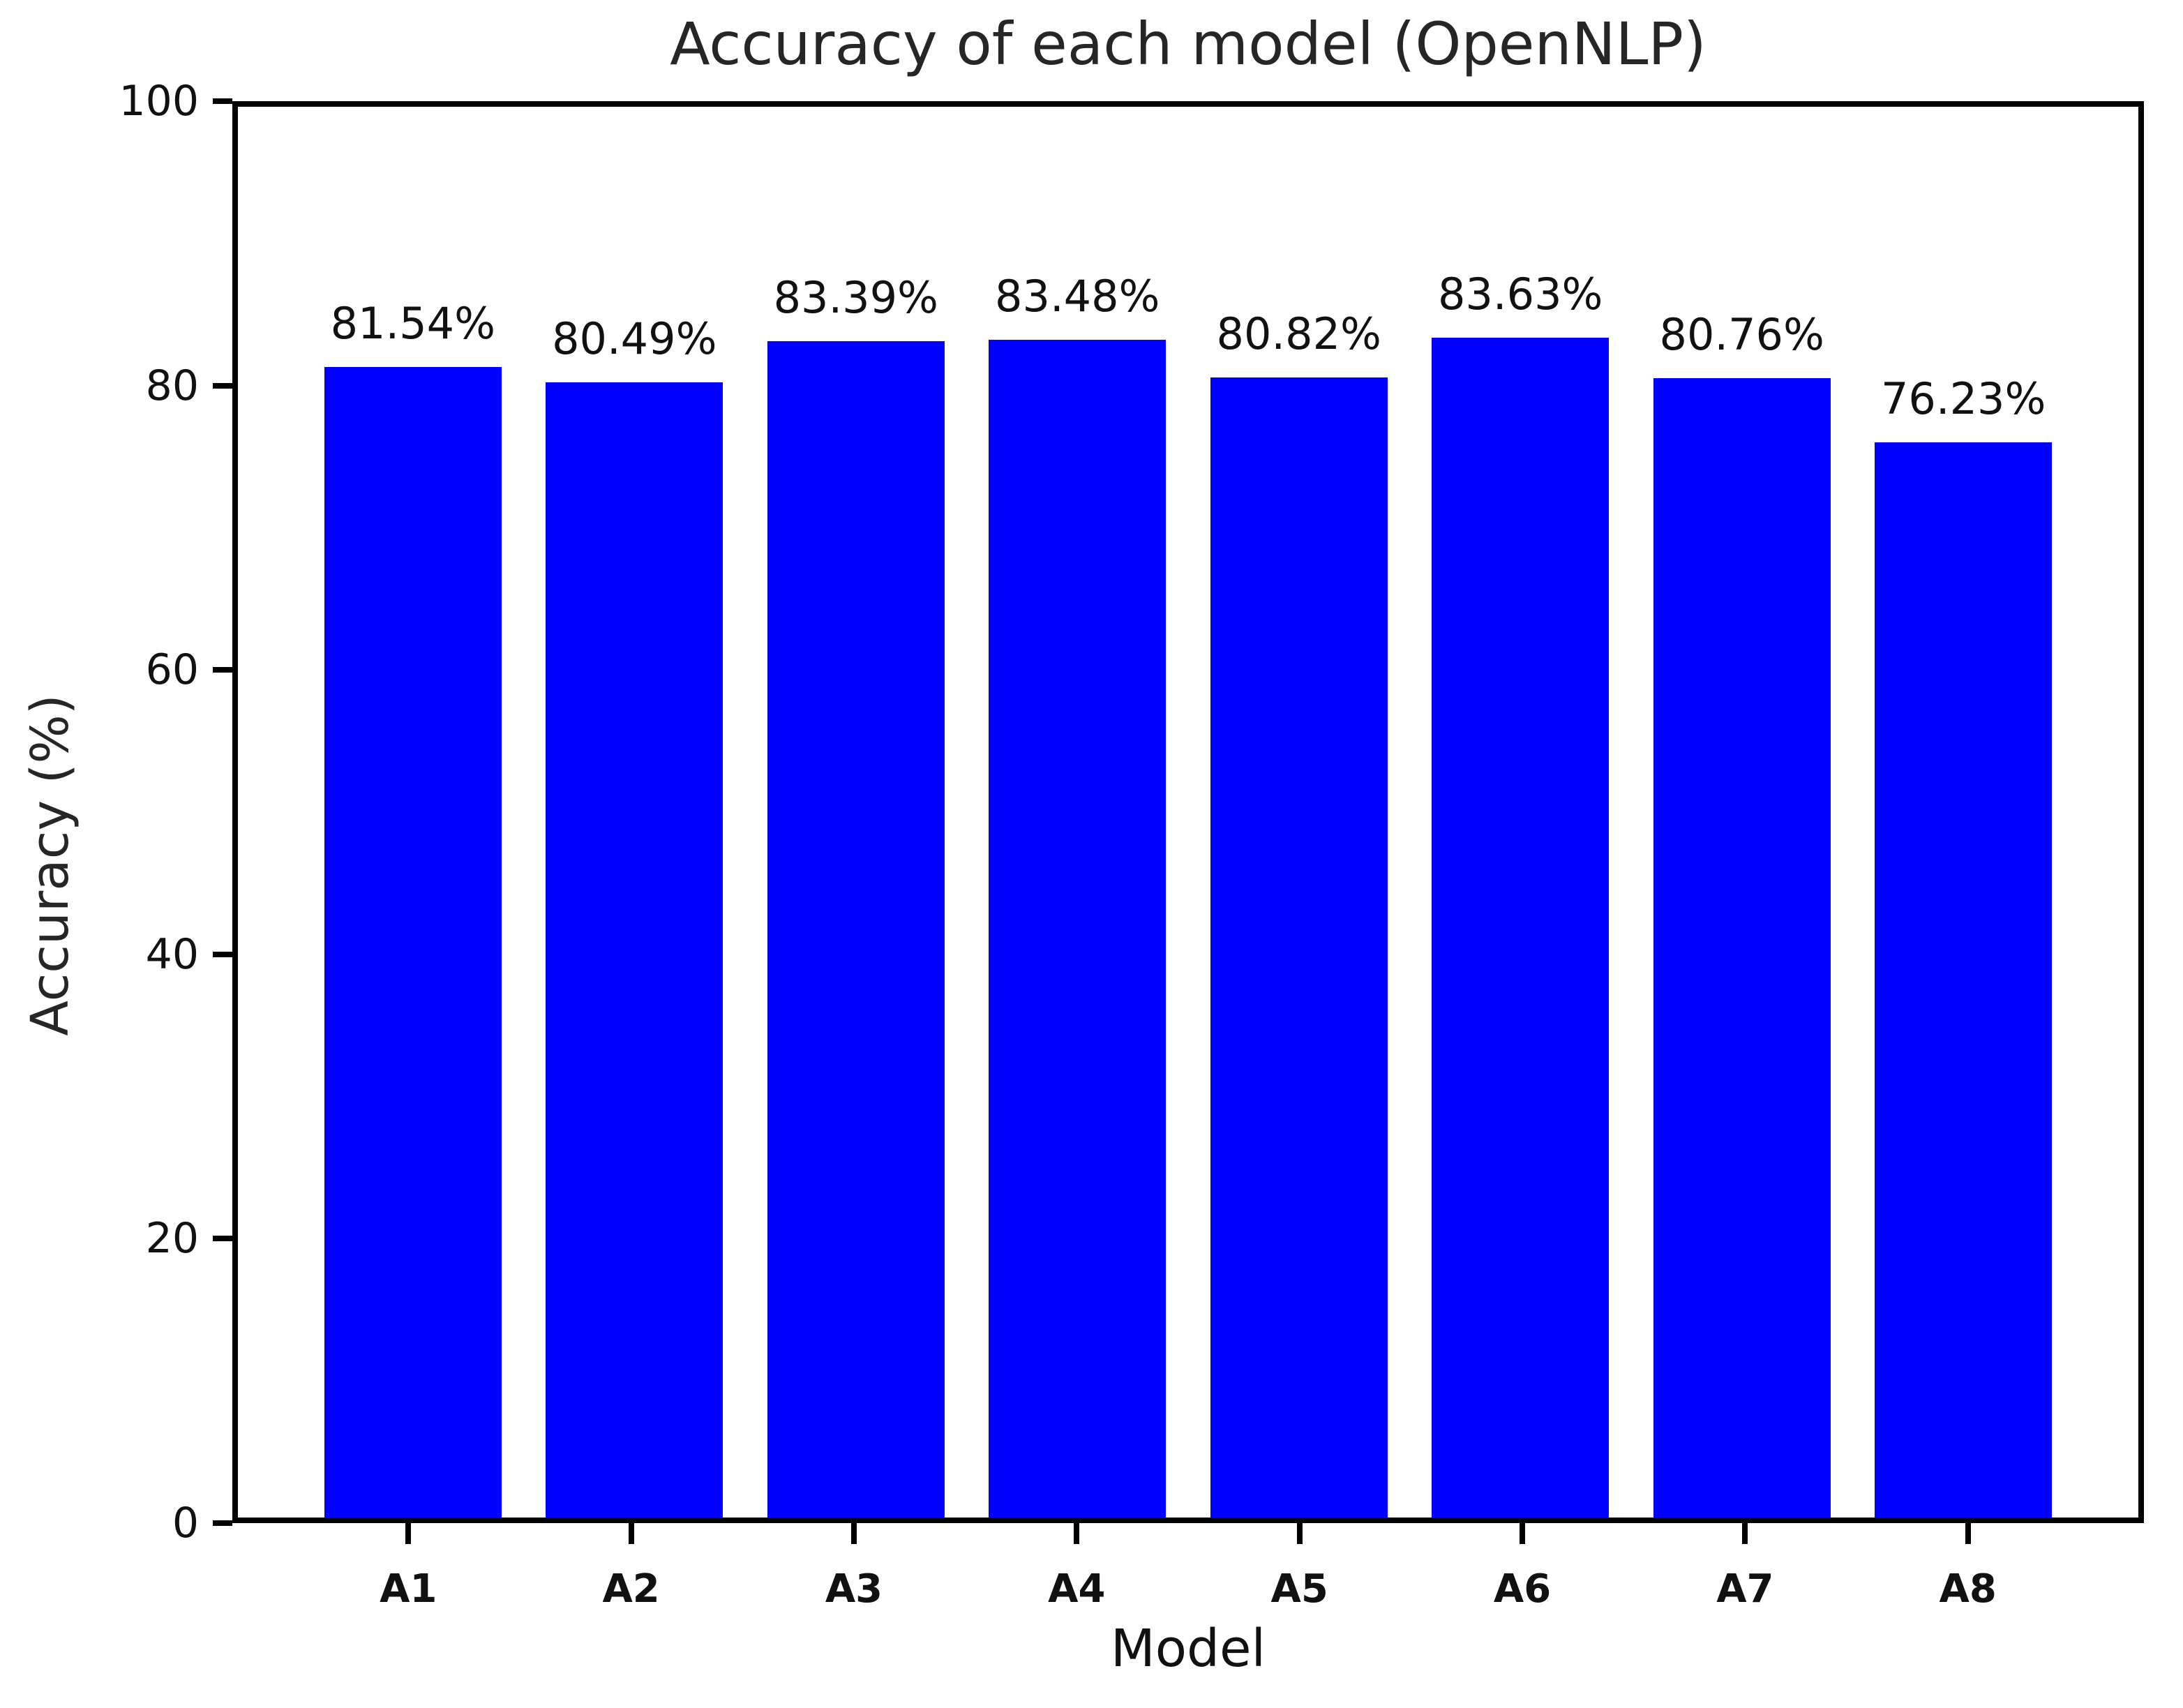 The width and height of the screenshot is (2183, 1708). I want to click on x-tick-mark-A7, so click(1745, 1533).